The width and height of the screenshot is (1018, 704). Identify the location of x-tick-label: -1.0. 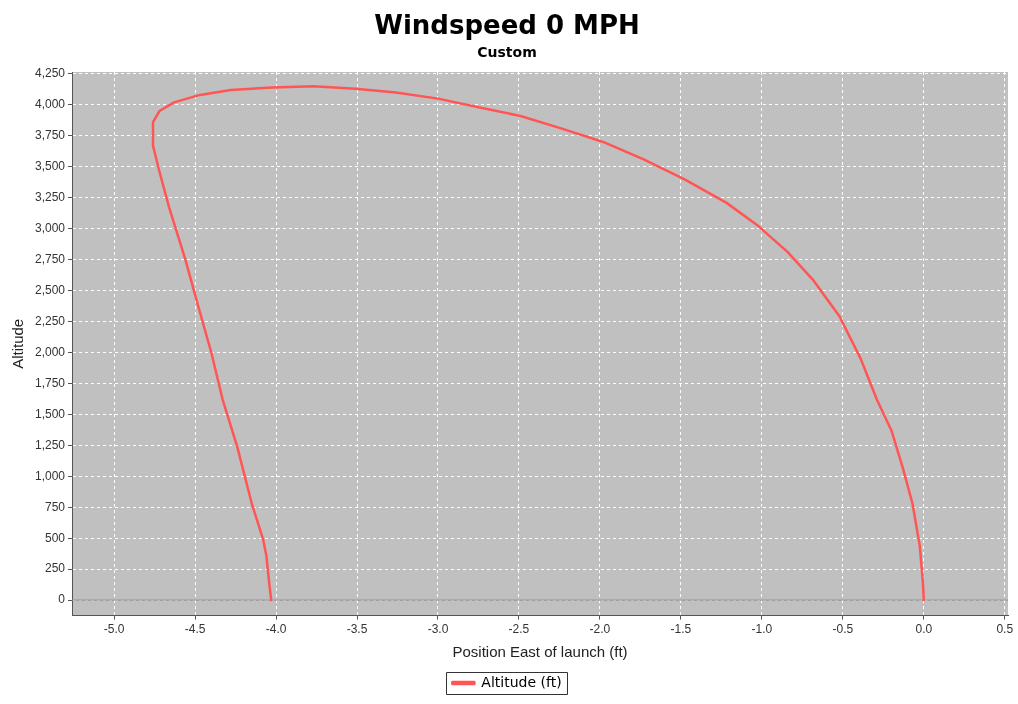
(762, 629).